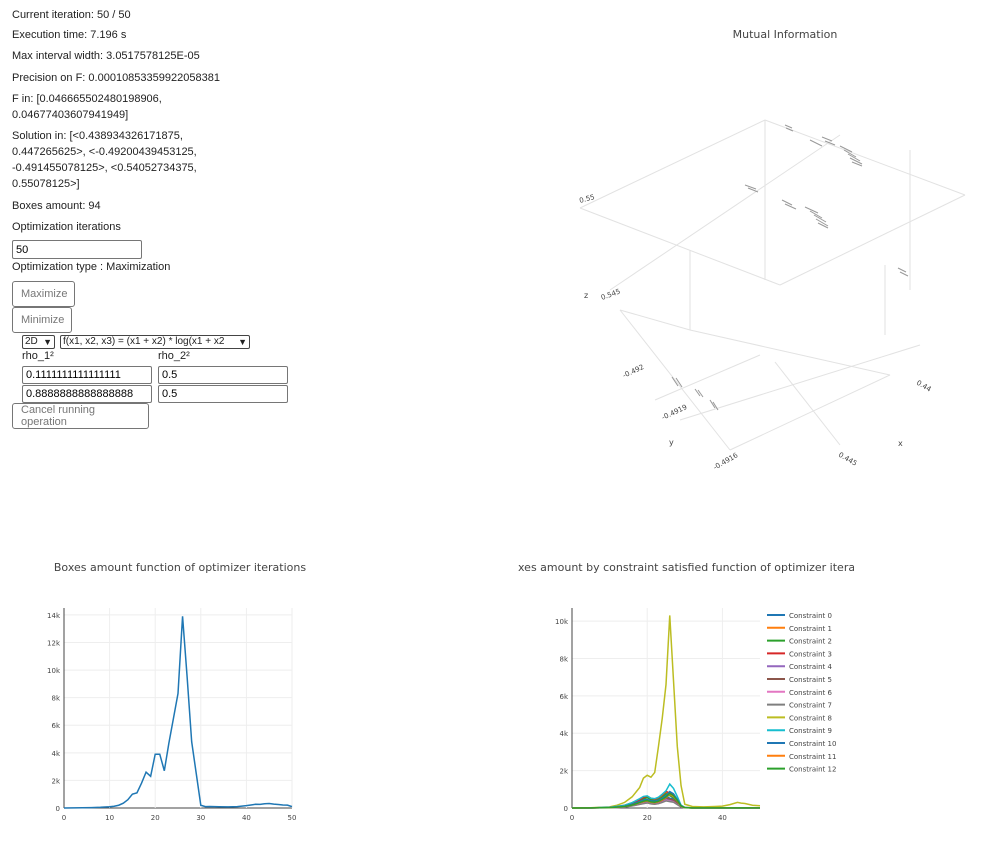 The height and width of the screenshot is (858, 982). Describe the element at coordinates (810, 642) in the screenshot. I see `legend-label: Constraint 2` at that location.